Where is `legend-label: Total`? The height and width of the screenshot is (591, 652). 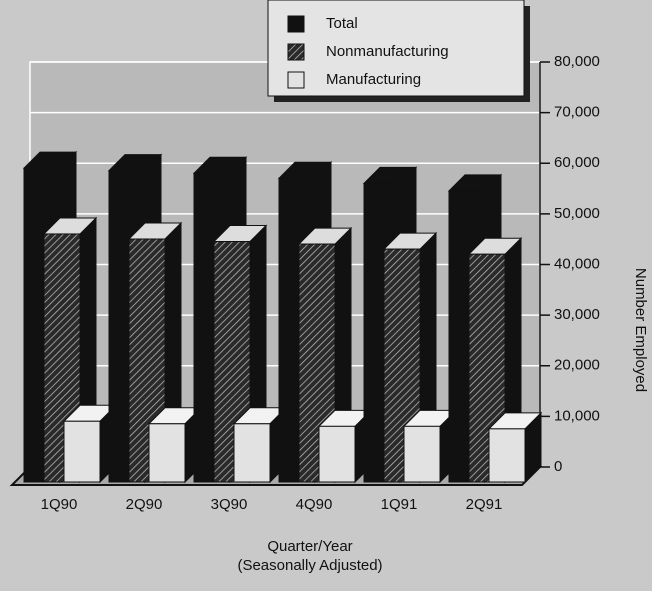 legend-label: Total is located at coordinates (342, 23).